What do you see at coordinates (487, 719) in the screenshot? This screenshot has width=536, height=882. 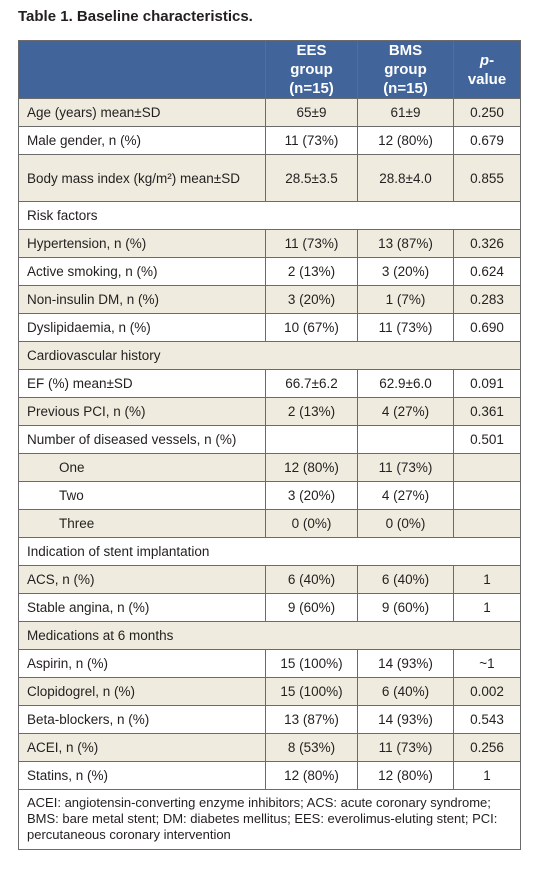 I see `cell: 0.543` at bounding box center [487, 719].